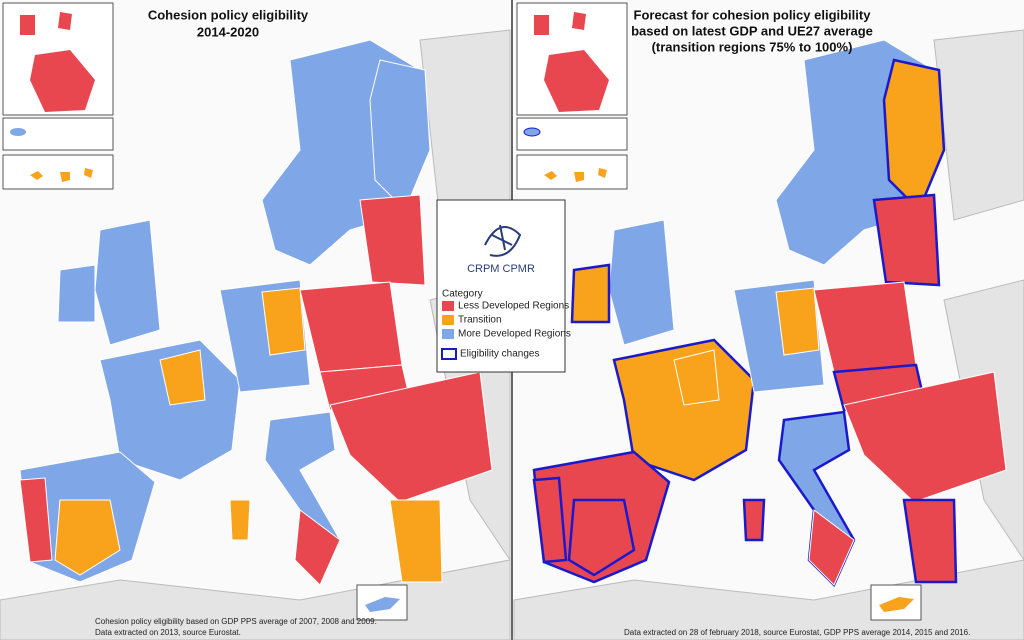 The width and height of the screenshot is (1024, 640). Describe the element at coordinates (501, 269) in the screenshot. I see `logo-text: CRPM CPMR` at that location.